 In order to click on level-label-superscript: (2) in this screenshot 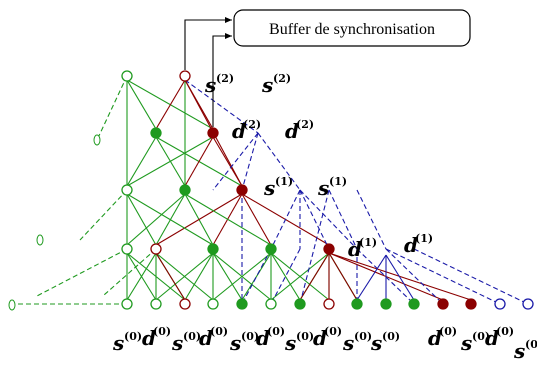, I will do `click(305, 124)`.